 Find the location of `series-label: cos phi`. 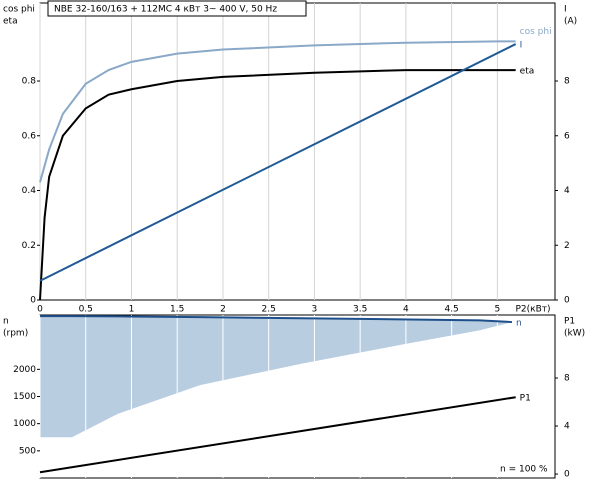

series-label: cos phi is located at coordinates (536, 32).